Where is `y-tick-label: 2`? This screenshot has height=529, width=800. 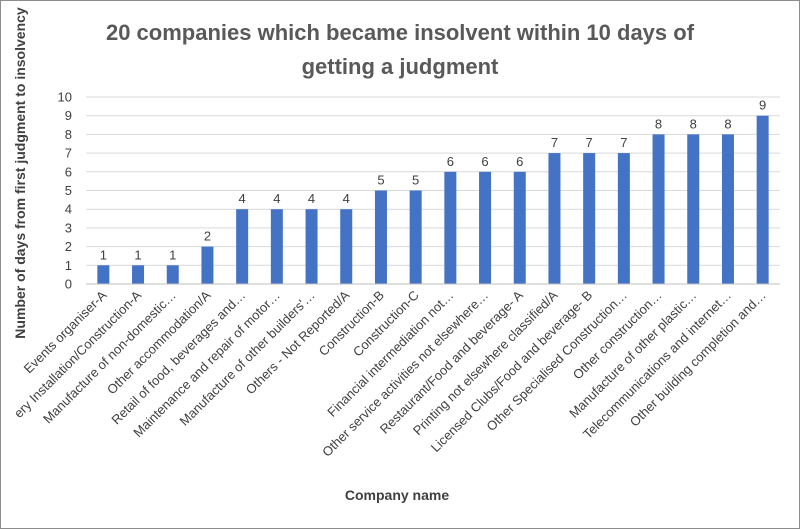 y-tick-label: 2 is located at coordinates (68, 246).